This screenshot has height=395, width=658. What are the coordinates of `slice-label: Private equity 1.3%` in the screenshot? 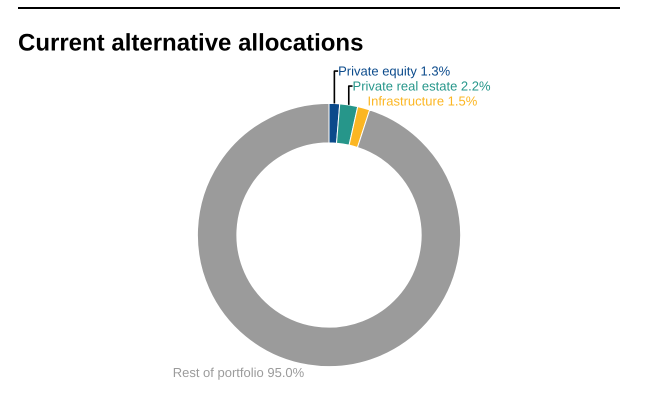 It's located at (394, 71).